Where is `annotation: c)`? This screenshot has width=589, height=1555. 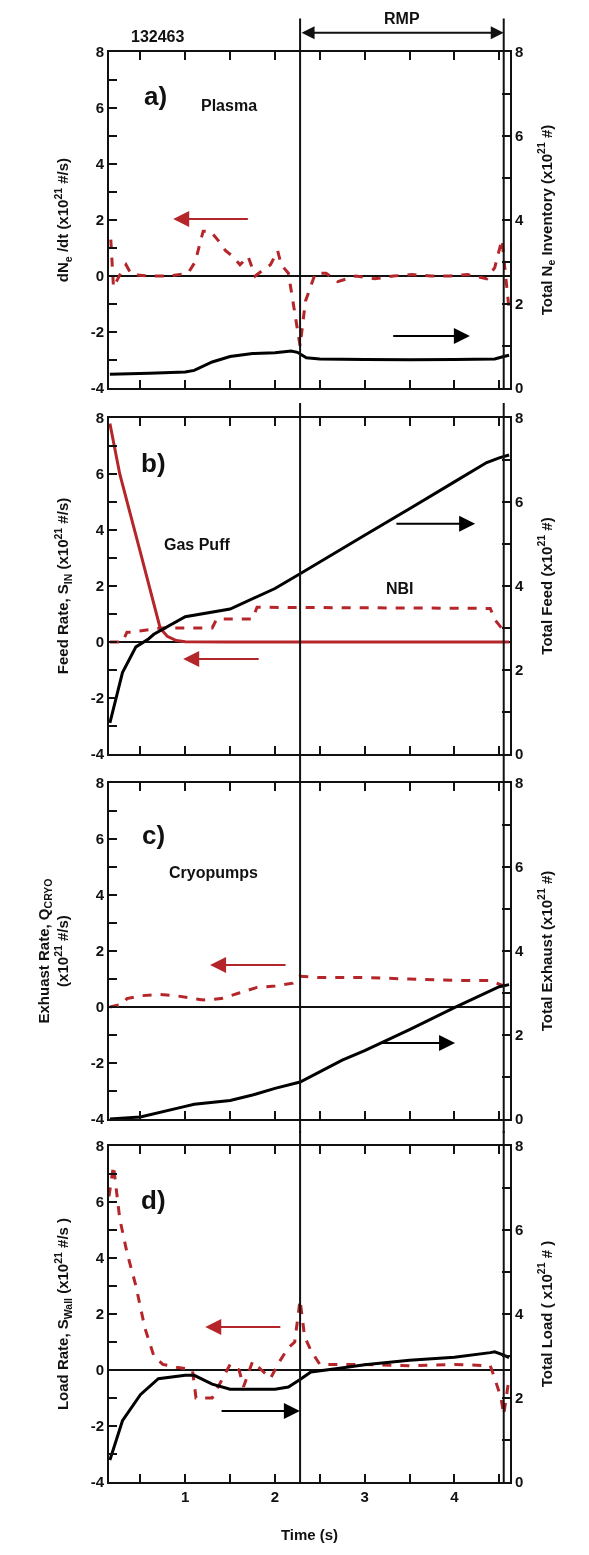
annotation: c) is located at coordinates (154, 835).